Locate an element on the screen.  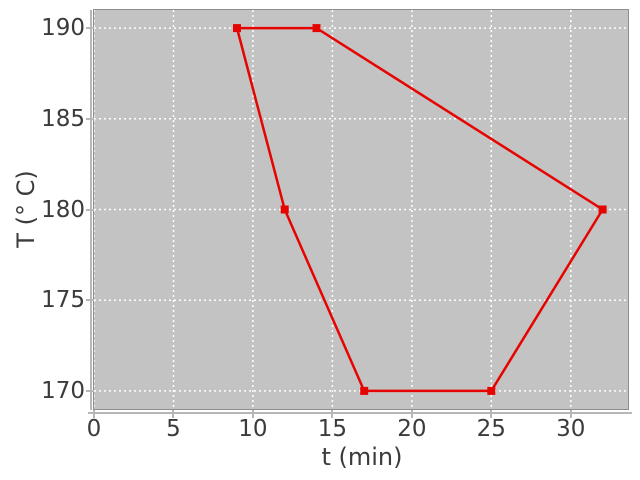
x-tick-label: 30 is located at coordinates (571, 429).